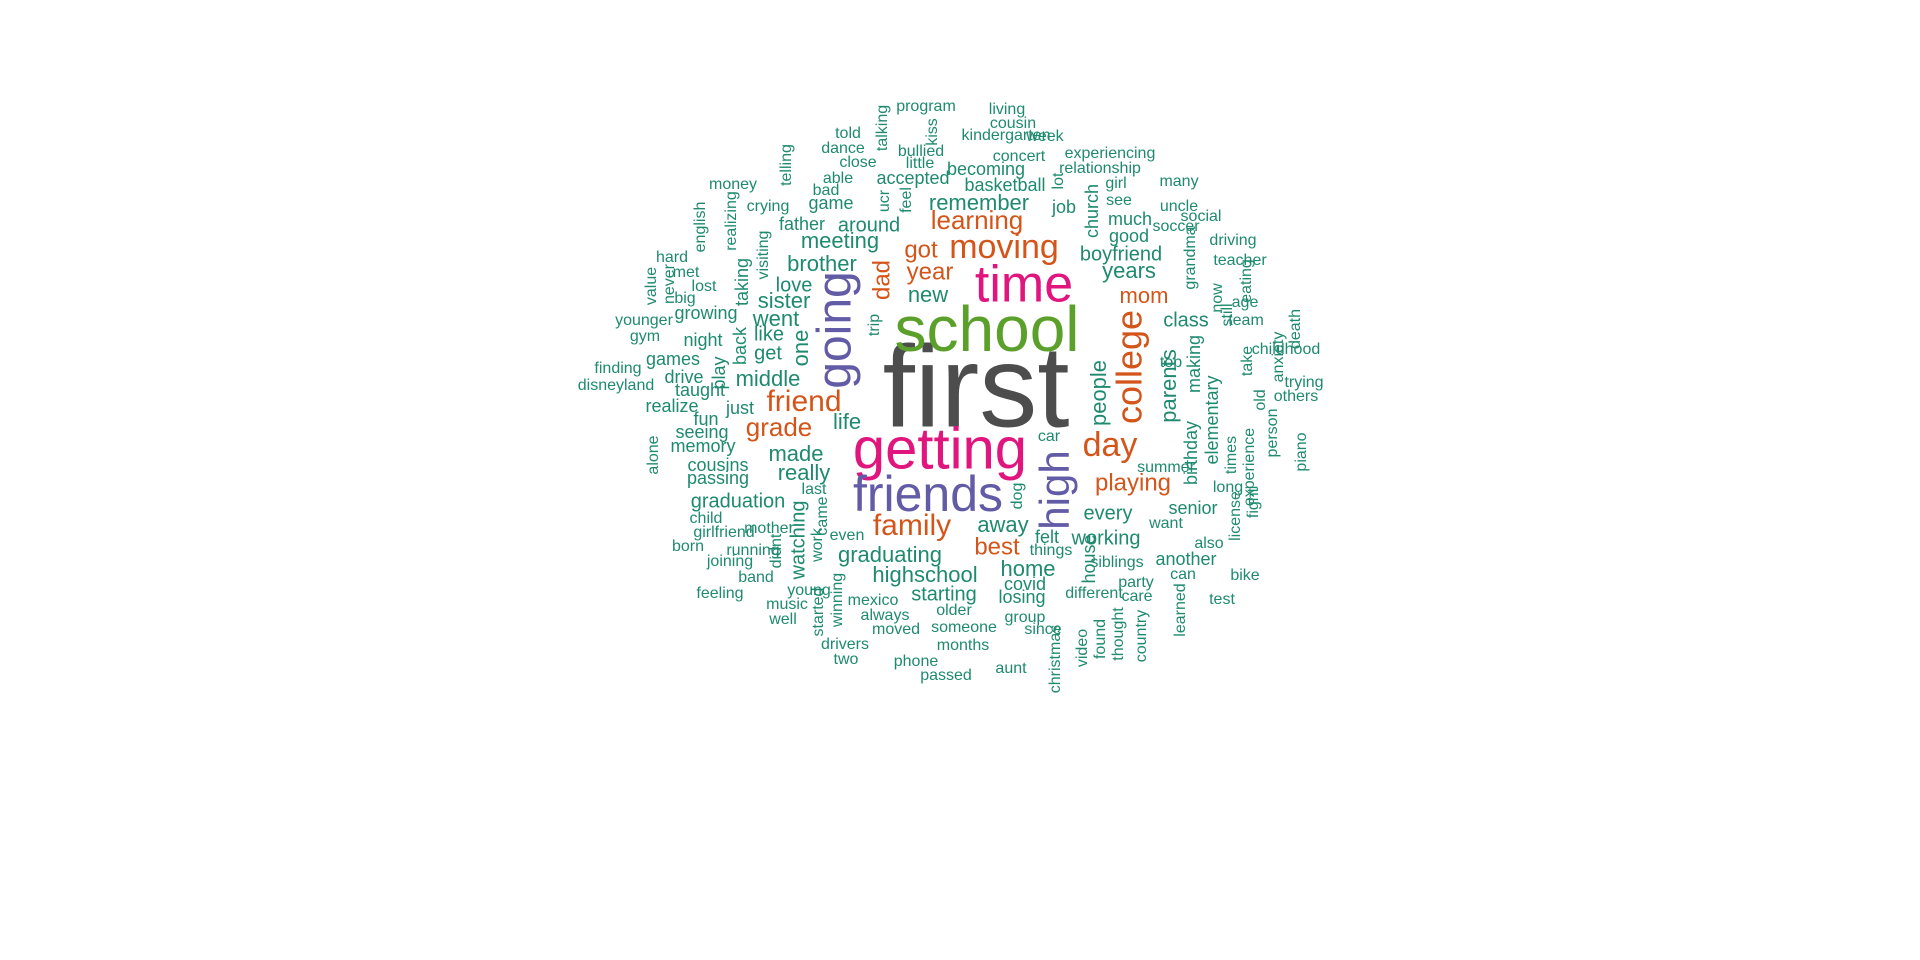 This screenshot has width=1920, height=960. Describe the element at coordinates (1208, 543) in the screenshot. I see `cloud-word-also: also` at that location.